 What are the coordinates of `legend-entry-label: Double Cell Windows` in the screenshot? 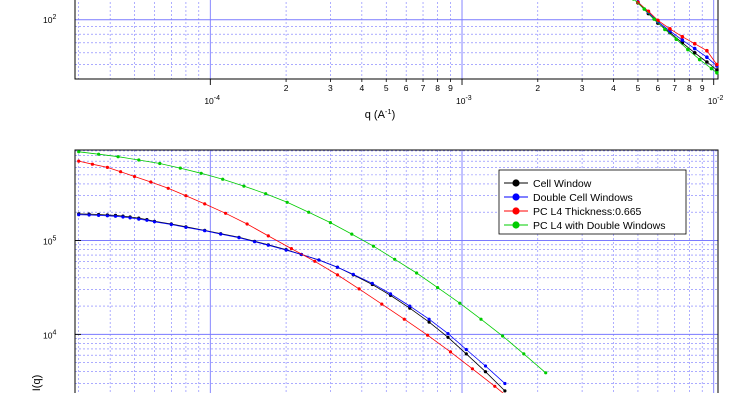 It's located at (583, 198).